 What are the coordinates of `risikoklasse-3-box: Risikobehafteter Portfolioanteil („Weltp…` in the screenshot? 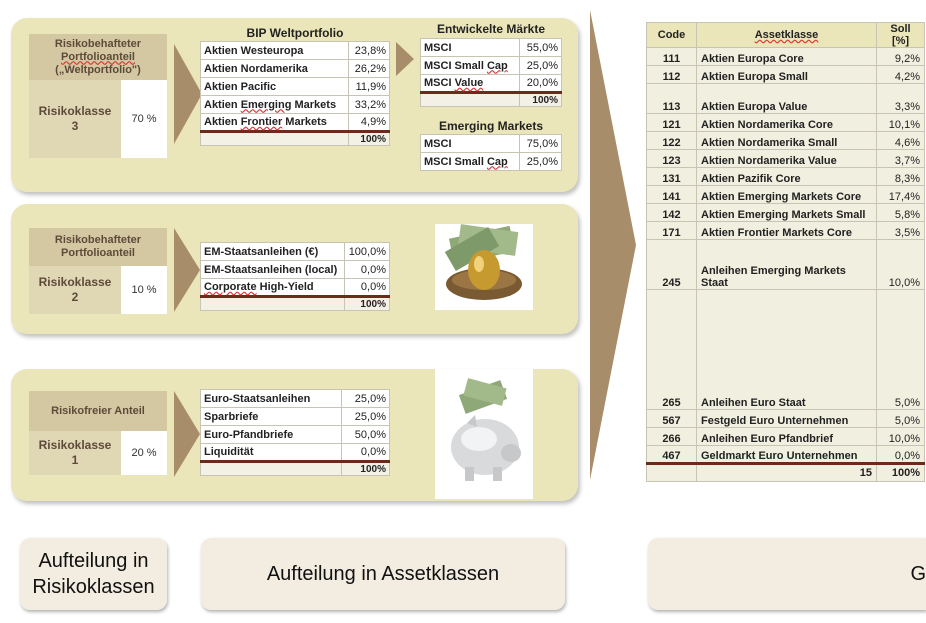 It's located at (98, 96).